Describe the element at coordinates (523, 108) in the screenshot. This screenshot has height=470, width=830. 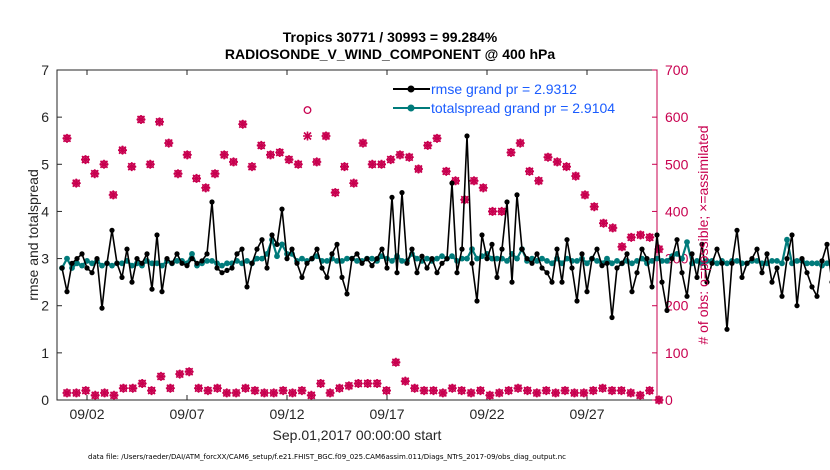
I see `legend-totalspread: totalspread grand pr = 2.9104` at that location.